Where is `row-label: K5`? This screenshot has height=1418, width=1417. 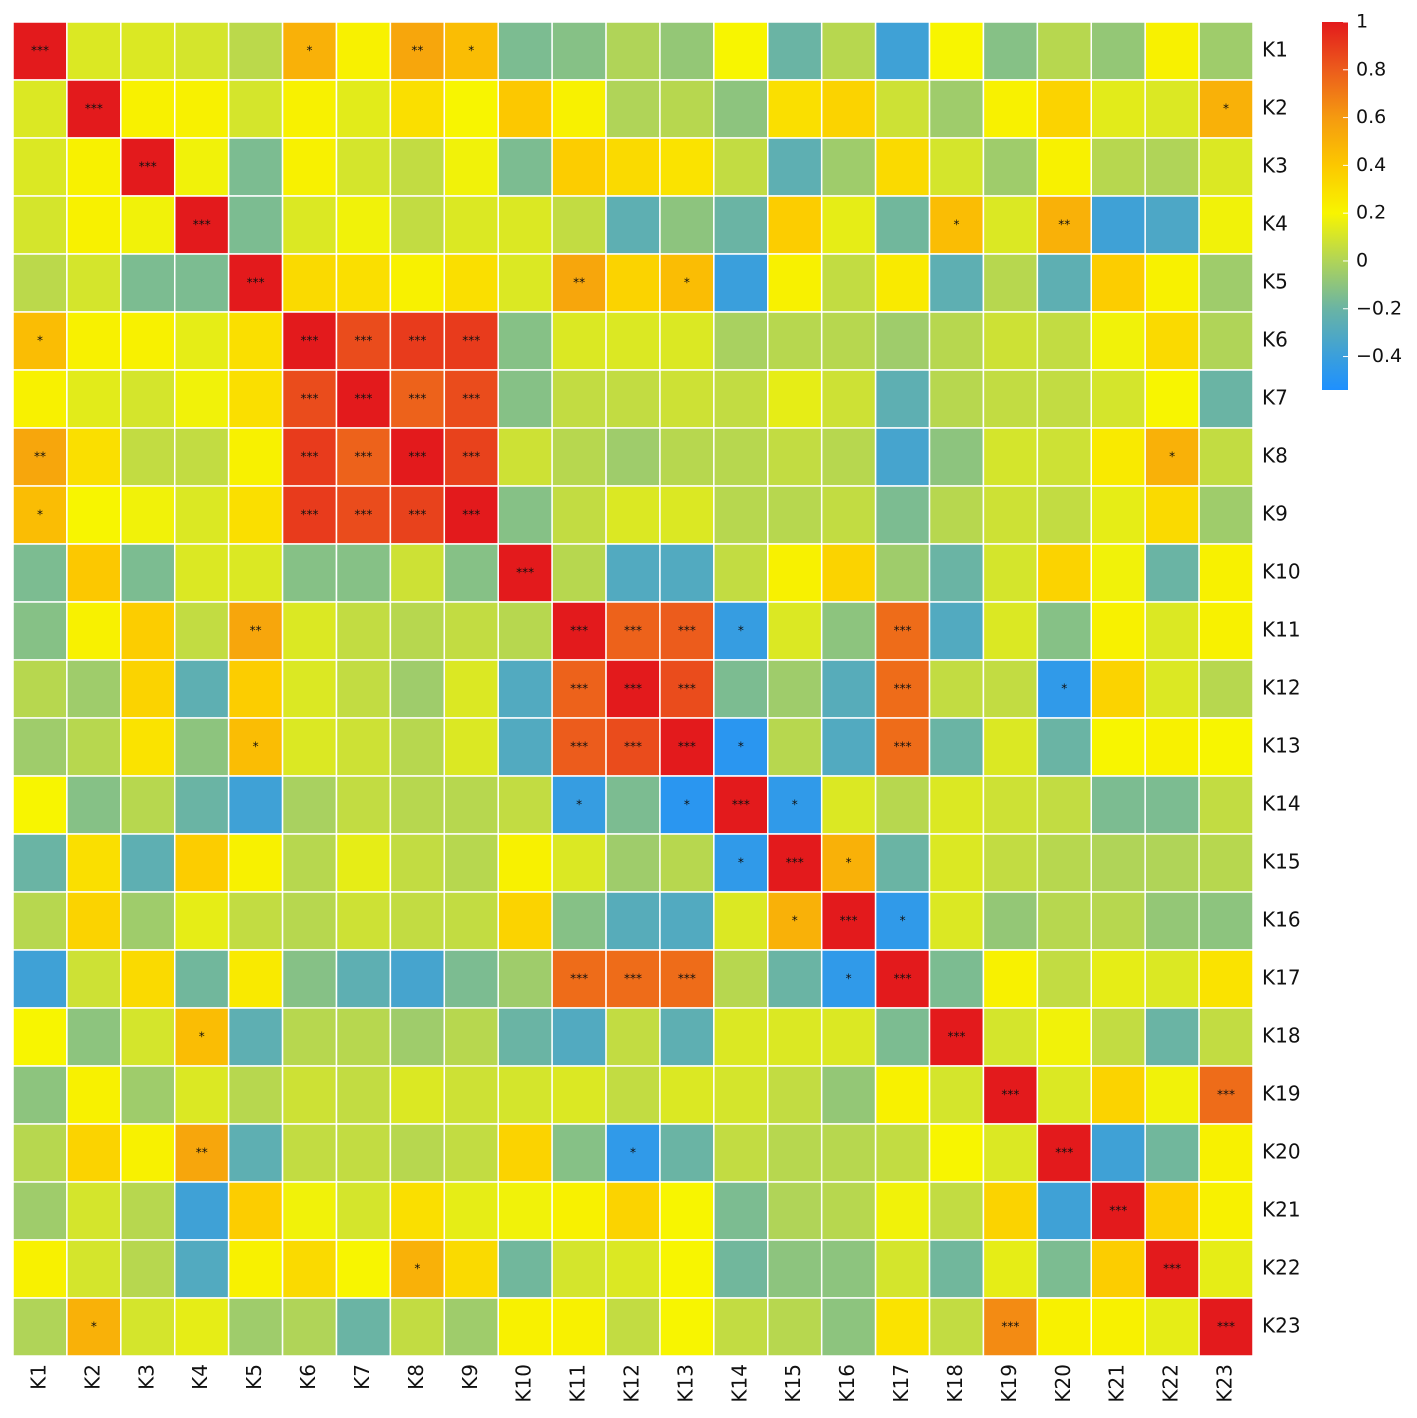
row-label: K5 is located at coordinates (1275, 282).